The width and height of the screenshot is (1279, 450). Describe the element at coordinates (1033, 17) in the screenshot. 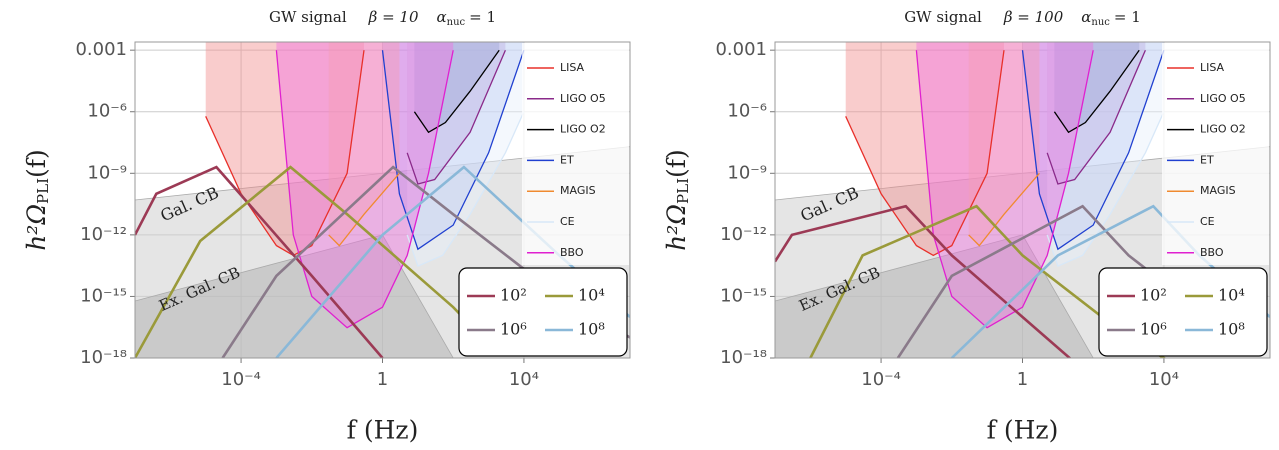

I see `beta-label: β = 100` at that location.